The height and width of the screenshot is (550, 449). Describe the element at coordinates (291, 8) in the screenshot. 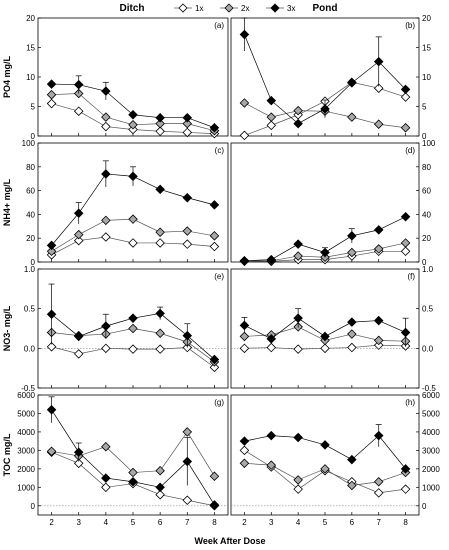

I see `legend-label-3x: 3x` at that location.